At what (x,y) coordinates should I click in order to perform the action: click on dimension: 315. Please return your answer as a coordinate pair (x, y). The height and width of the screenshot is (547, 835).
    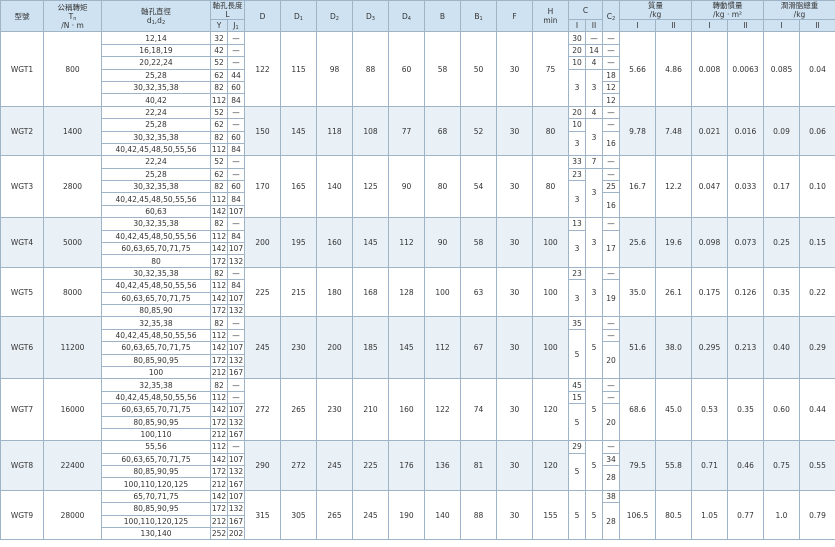
    Looking at the image, I should click on (262, 515).